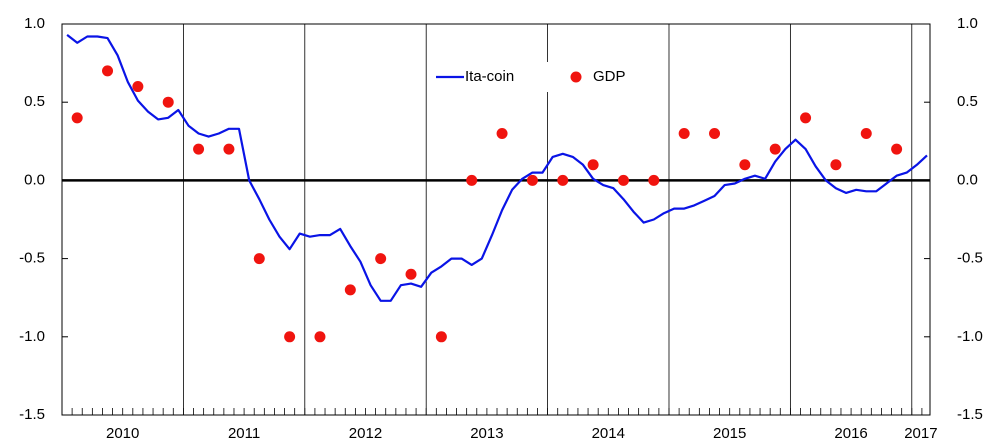 The height and width of the screenshot is (446, 986). What do you see at coordinates (365, 433) in the screenshot?
I see `x-tick-label: 2012` at bounding box center [365, 433].